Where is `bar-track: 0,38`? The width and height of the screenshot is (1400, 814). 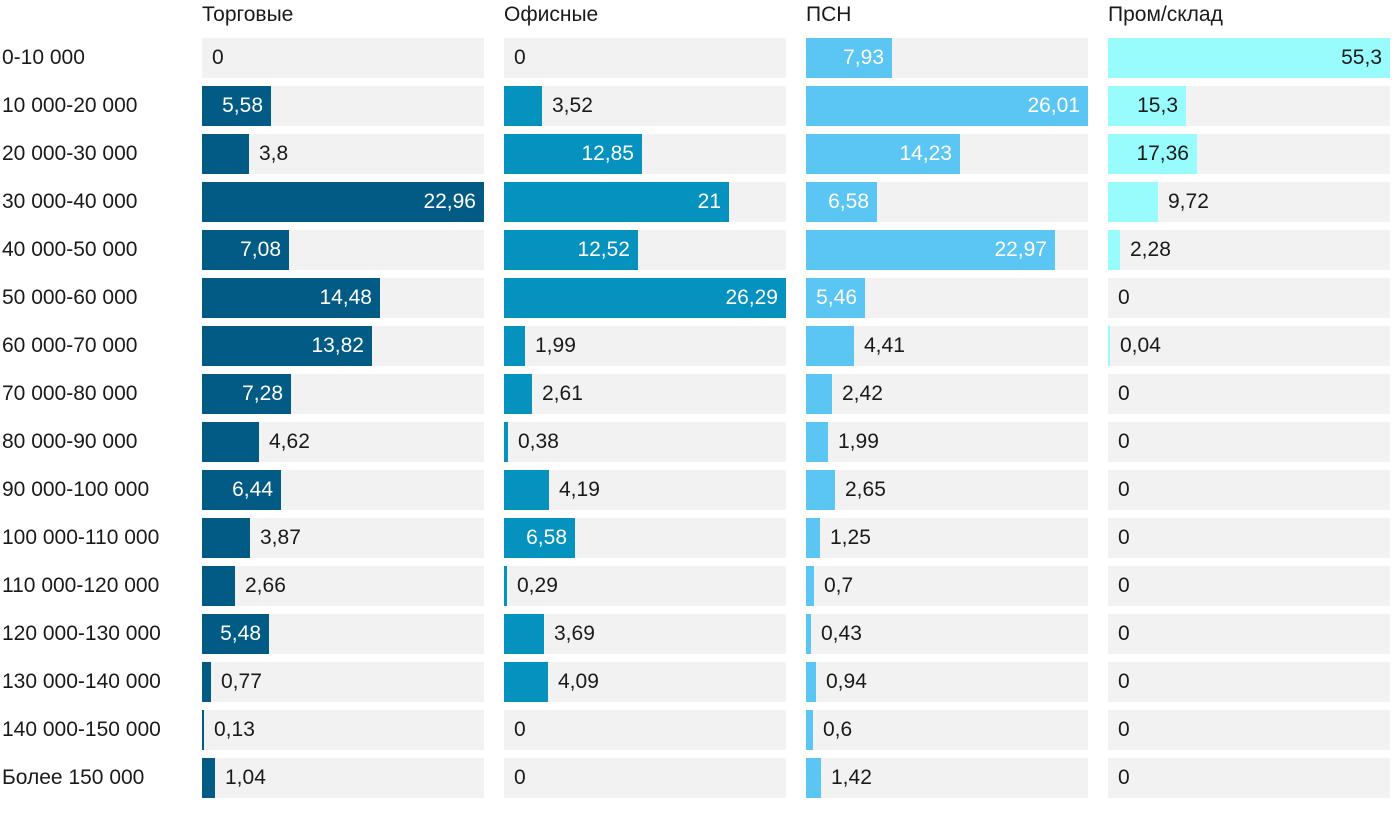
bar-track: 0,38 is located at coordinates (645, 442).